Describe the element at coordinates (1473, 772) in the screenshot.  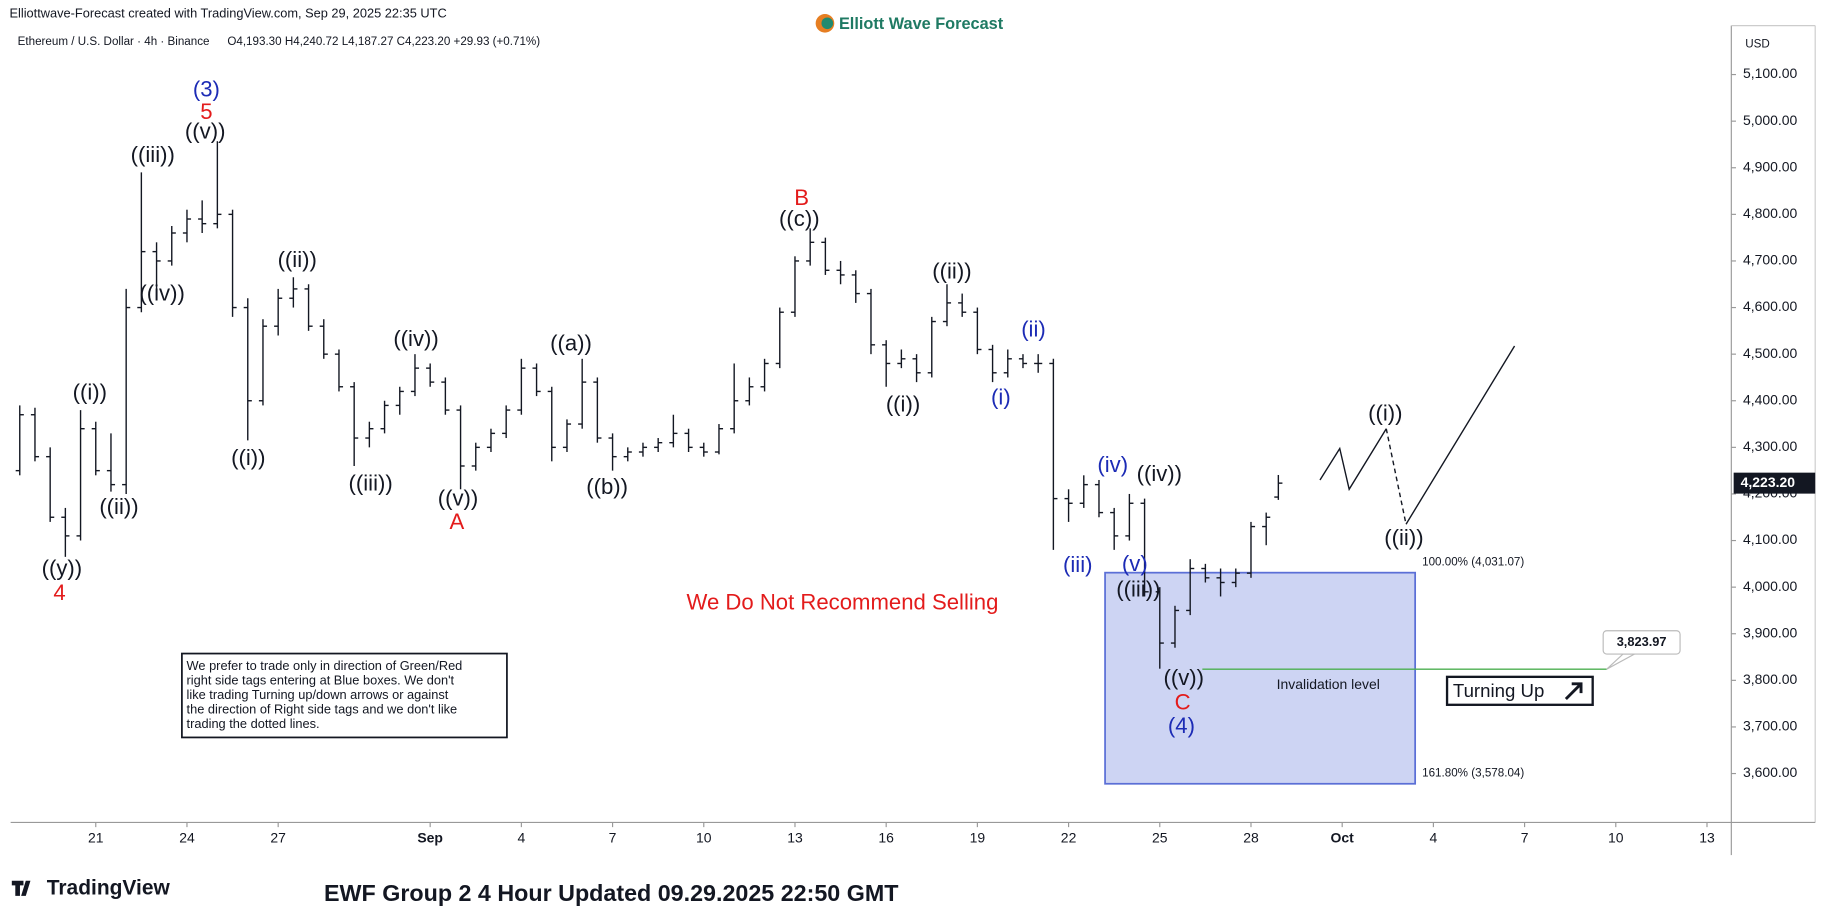
I see `fib-label: 161.80% (3,578.04)` at that location.